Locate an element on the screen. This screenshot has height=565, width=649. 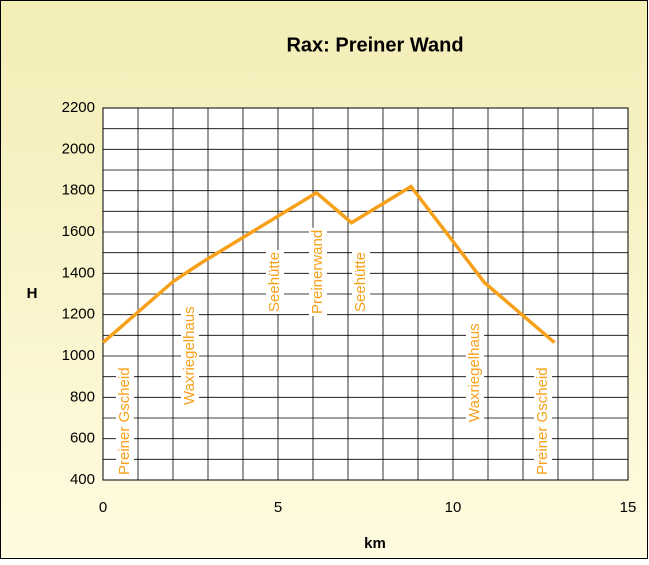
chart-title: Rax: Preiner Wand is located at coordinates (374, 45).